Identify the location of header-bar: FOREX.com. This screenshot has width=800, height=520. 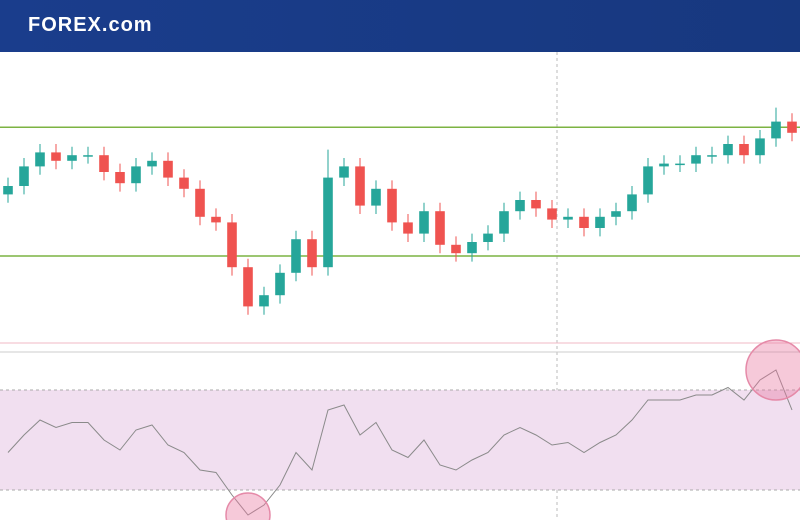
(400, 26).